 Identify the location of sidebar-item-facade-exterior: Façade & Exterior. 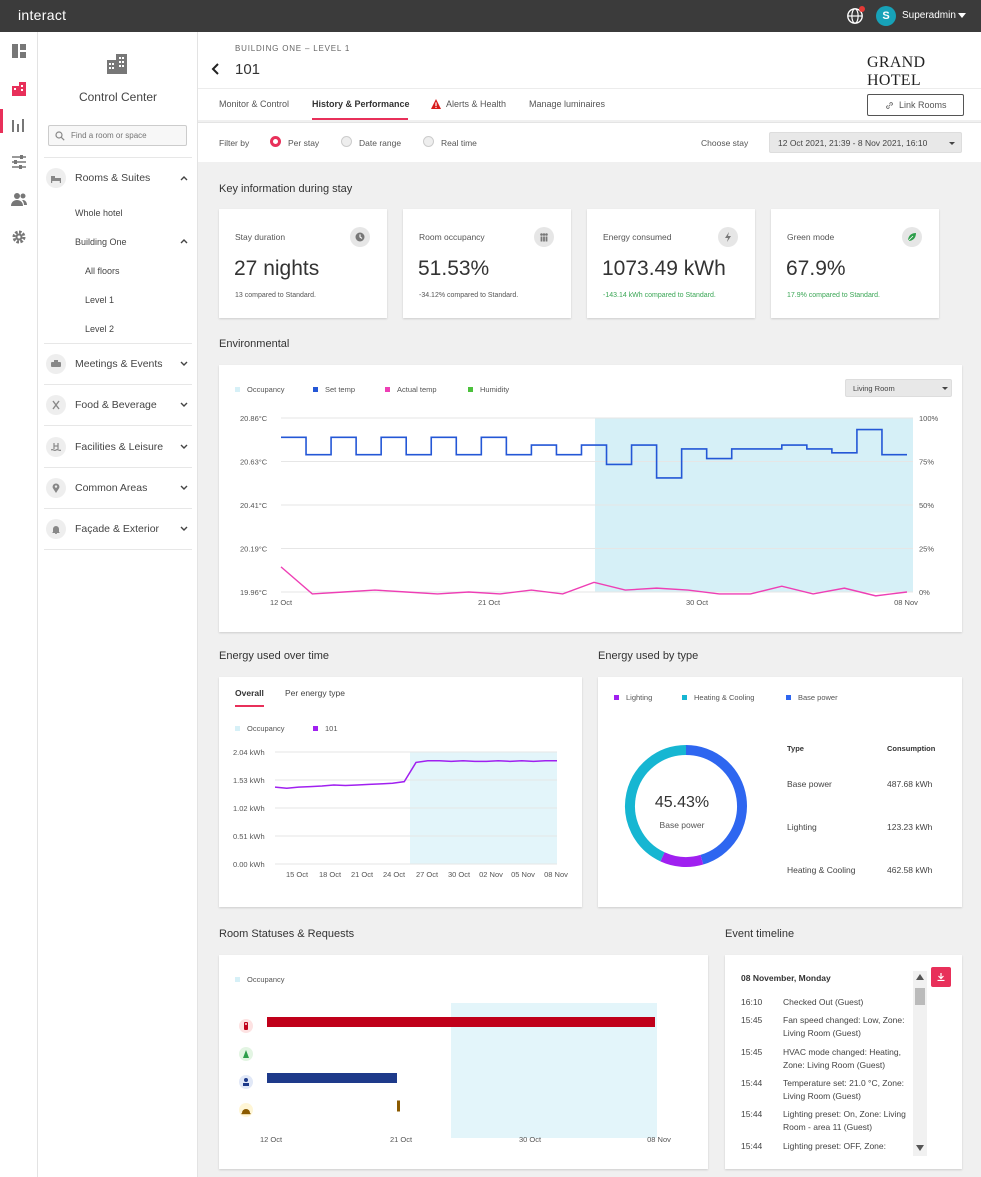
(118, 529).